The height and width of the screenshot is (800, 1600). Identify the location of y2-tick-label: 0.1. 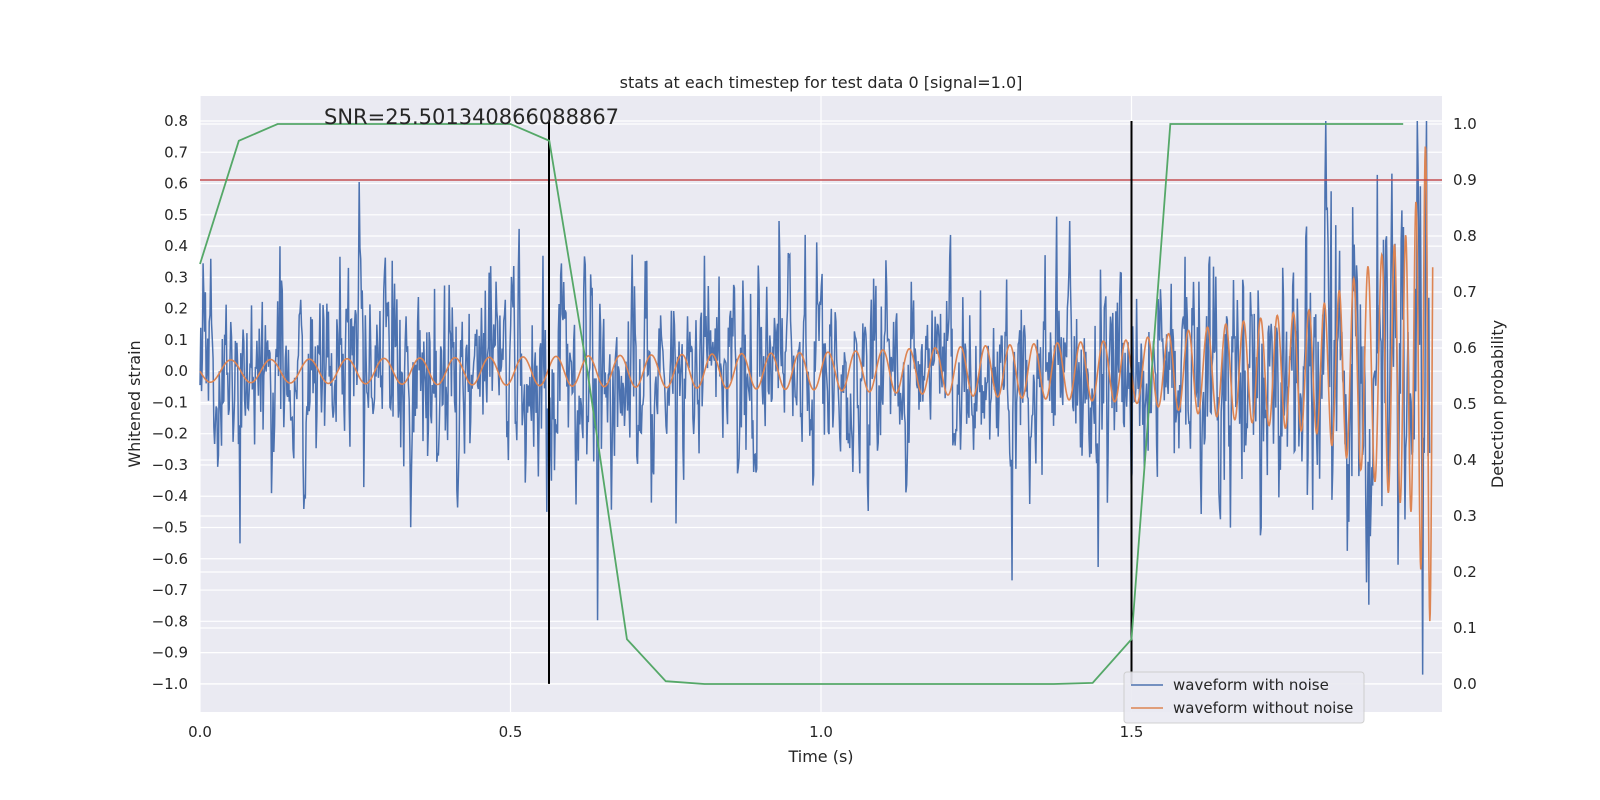
(1465, 628).